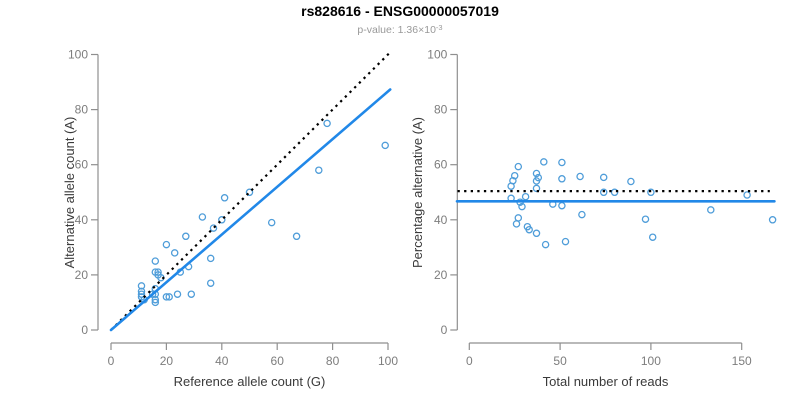  I want to click on figure-subtitle: p-value: 1.36×10-3, so click(400, 29).